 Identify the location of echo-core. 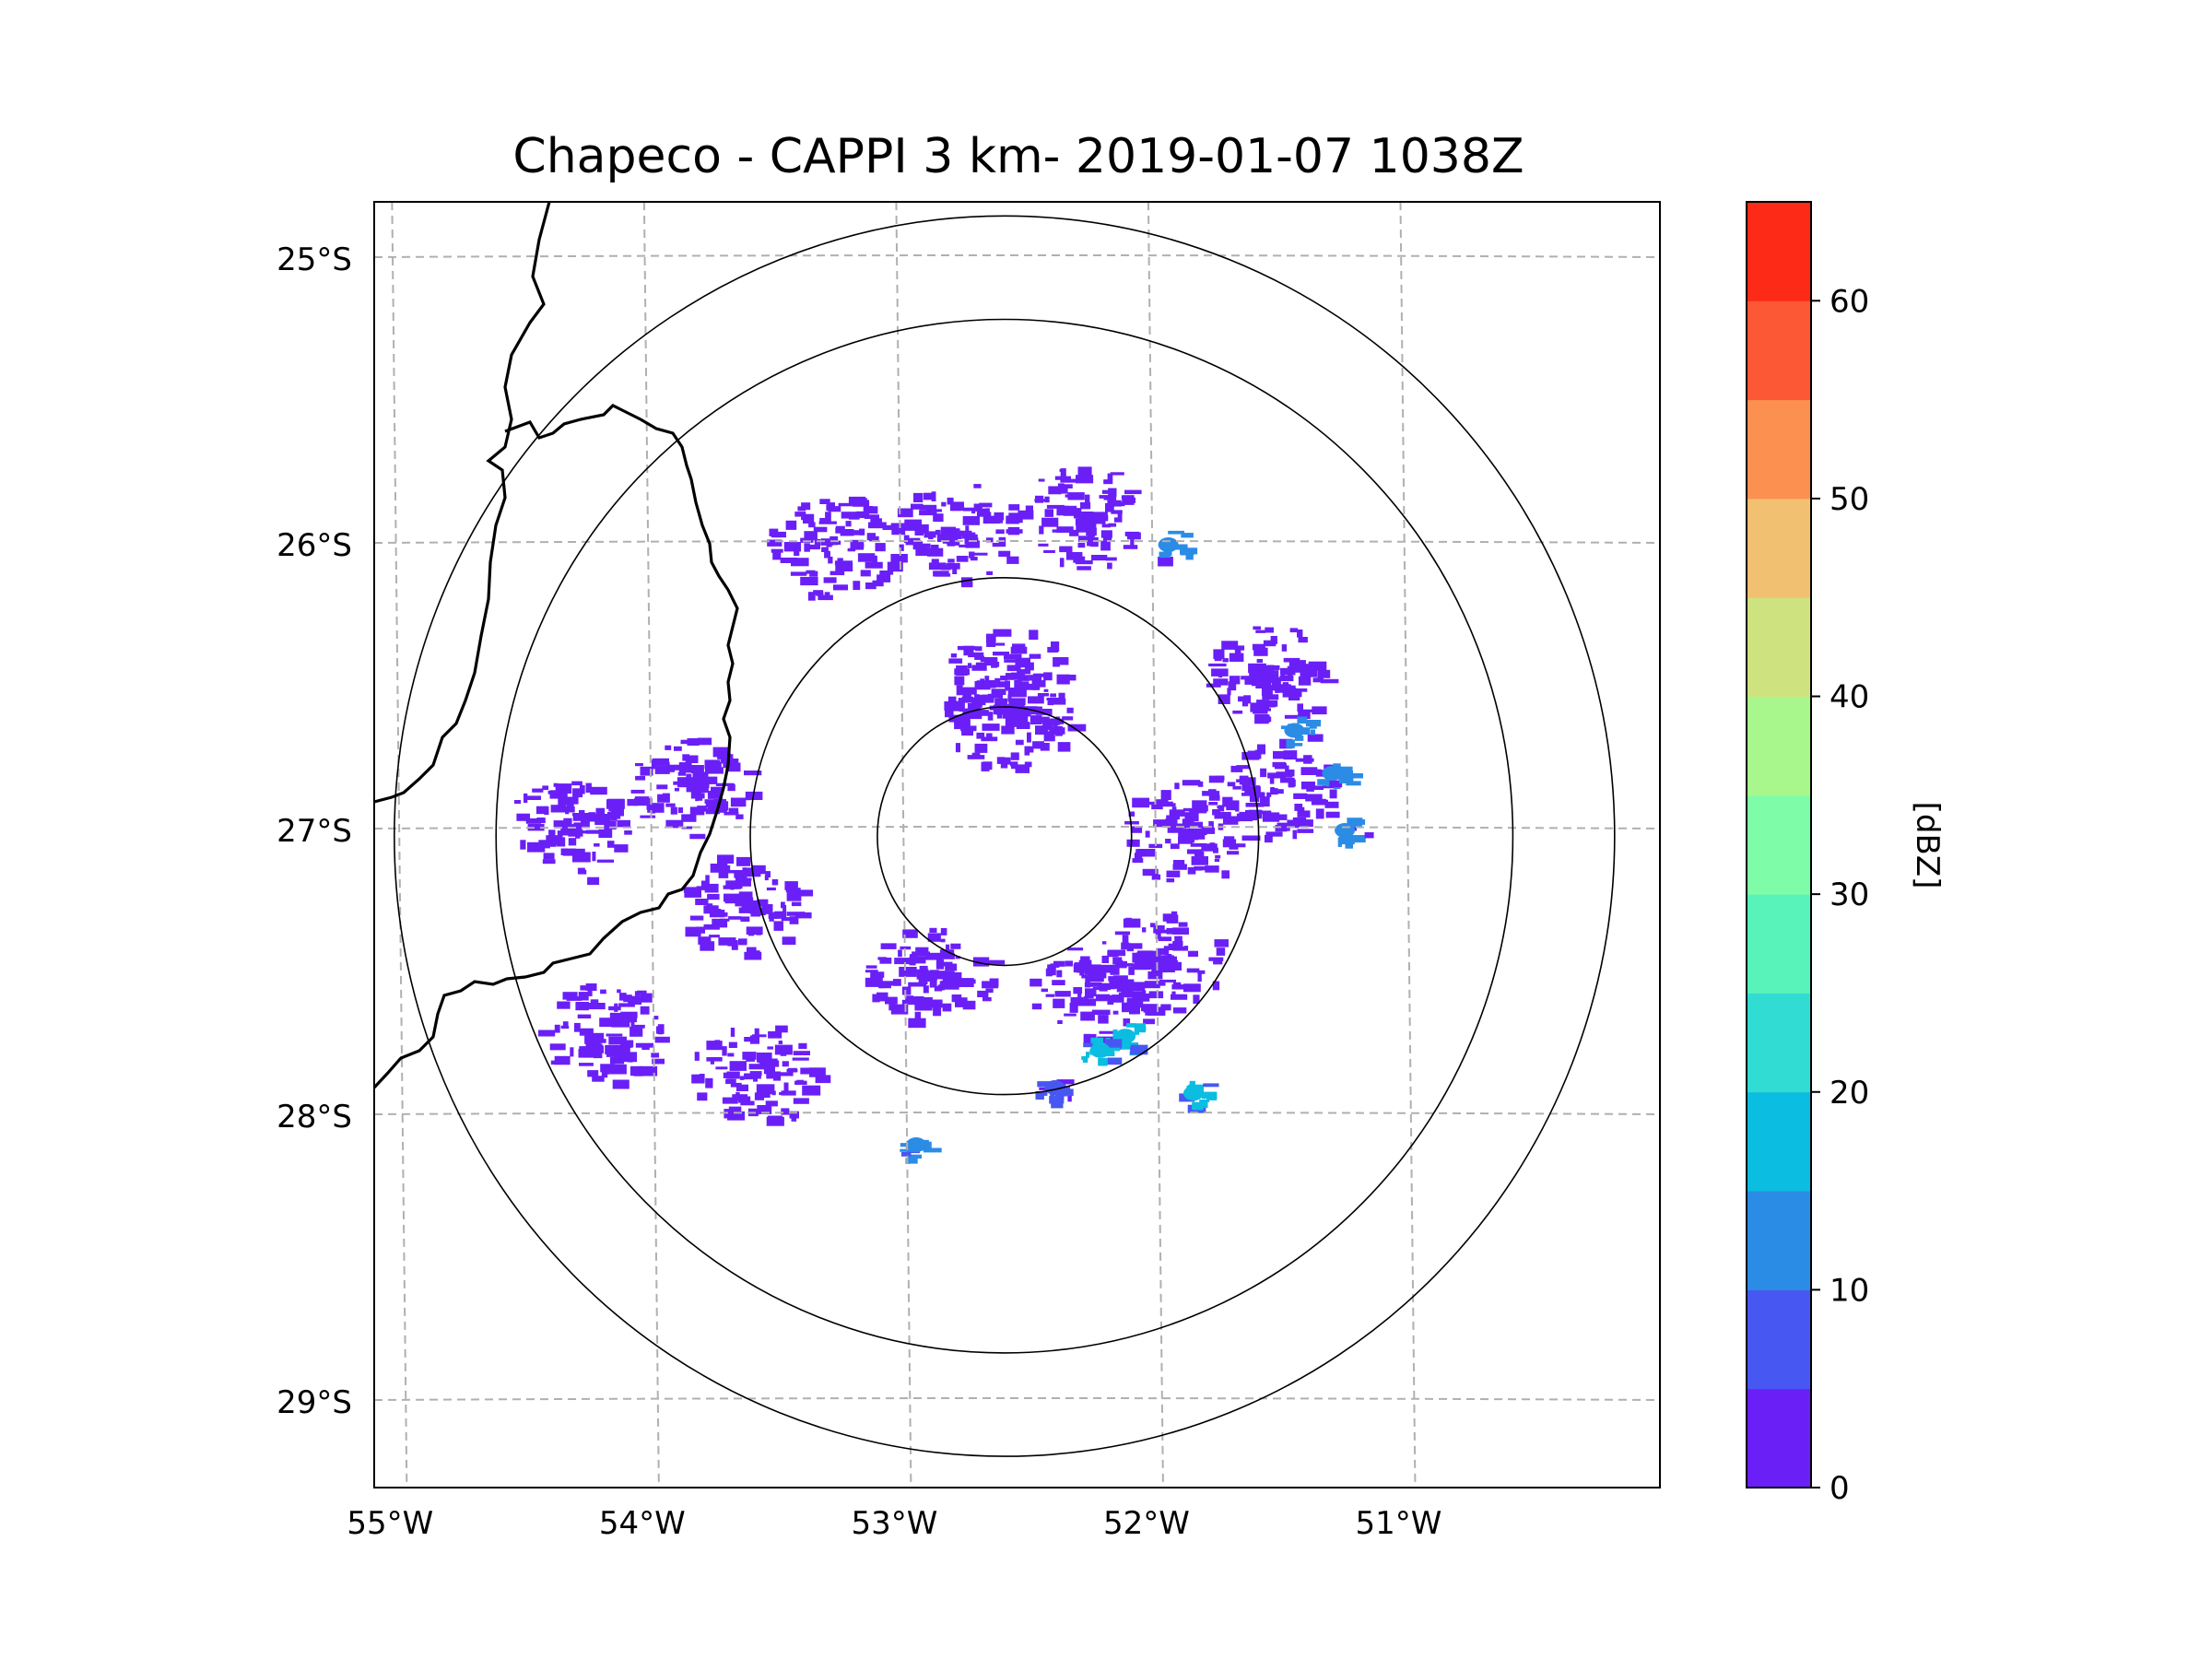
(916, 1144).